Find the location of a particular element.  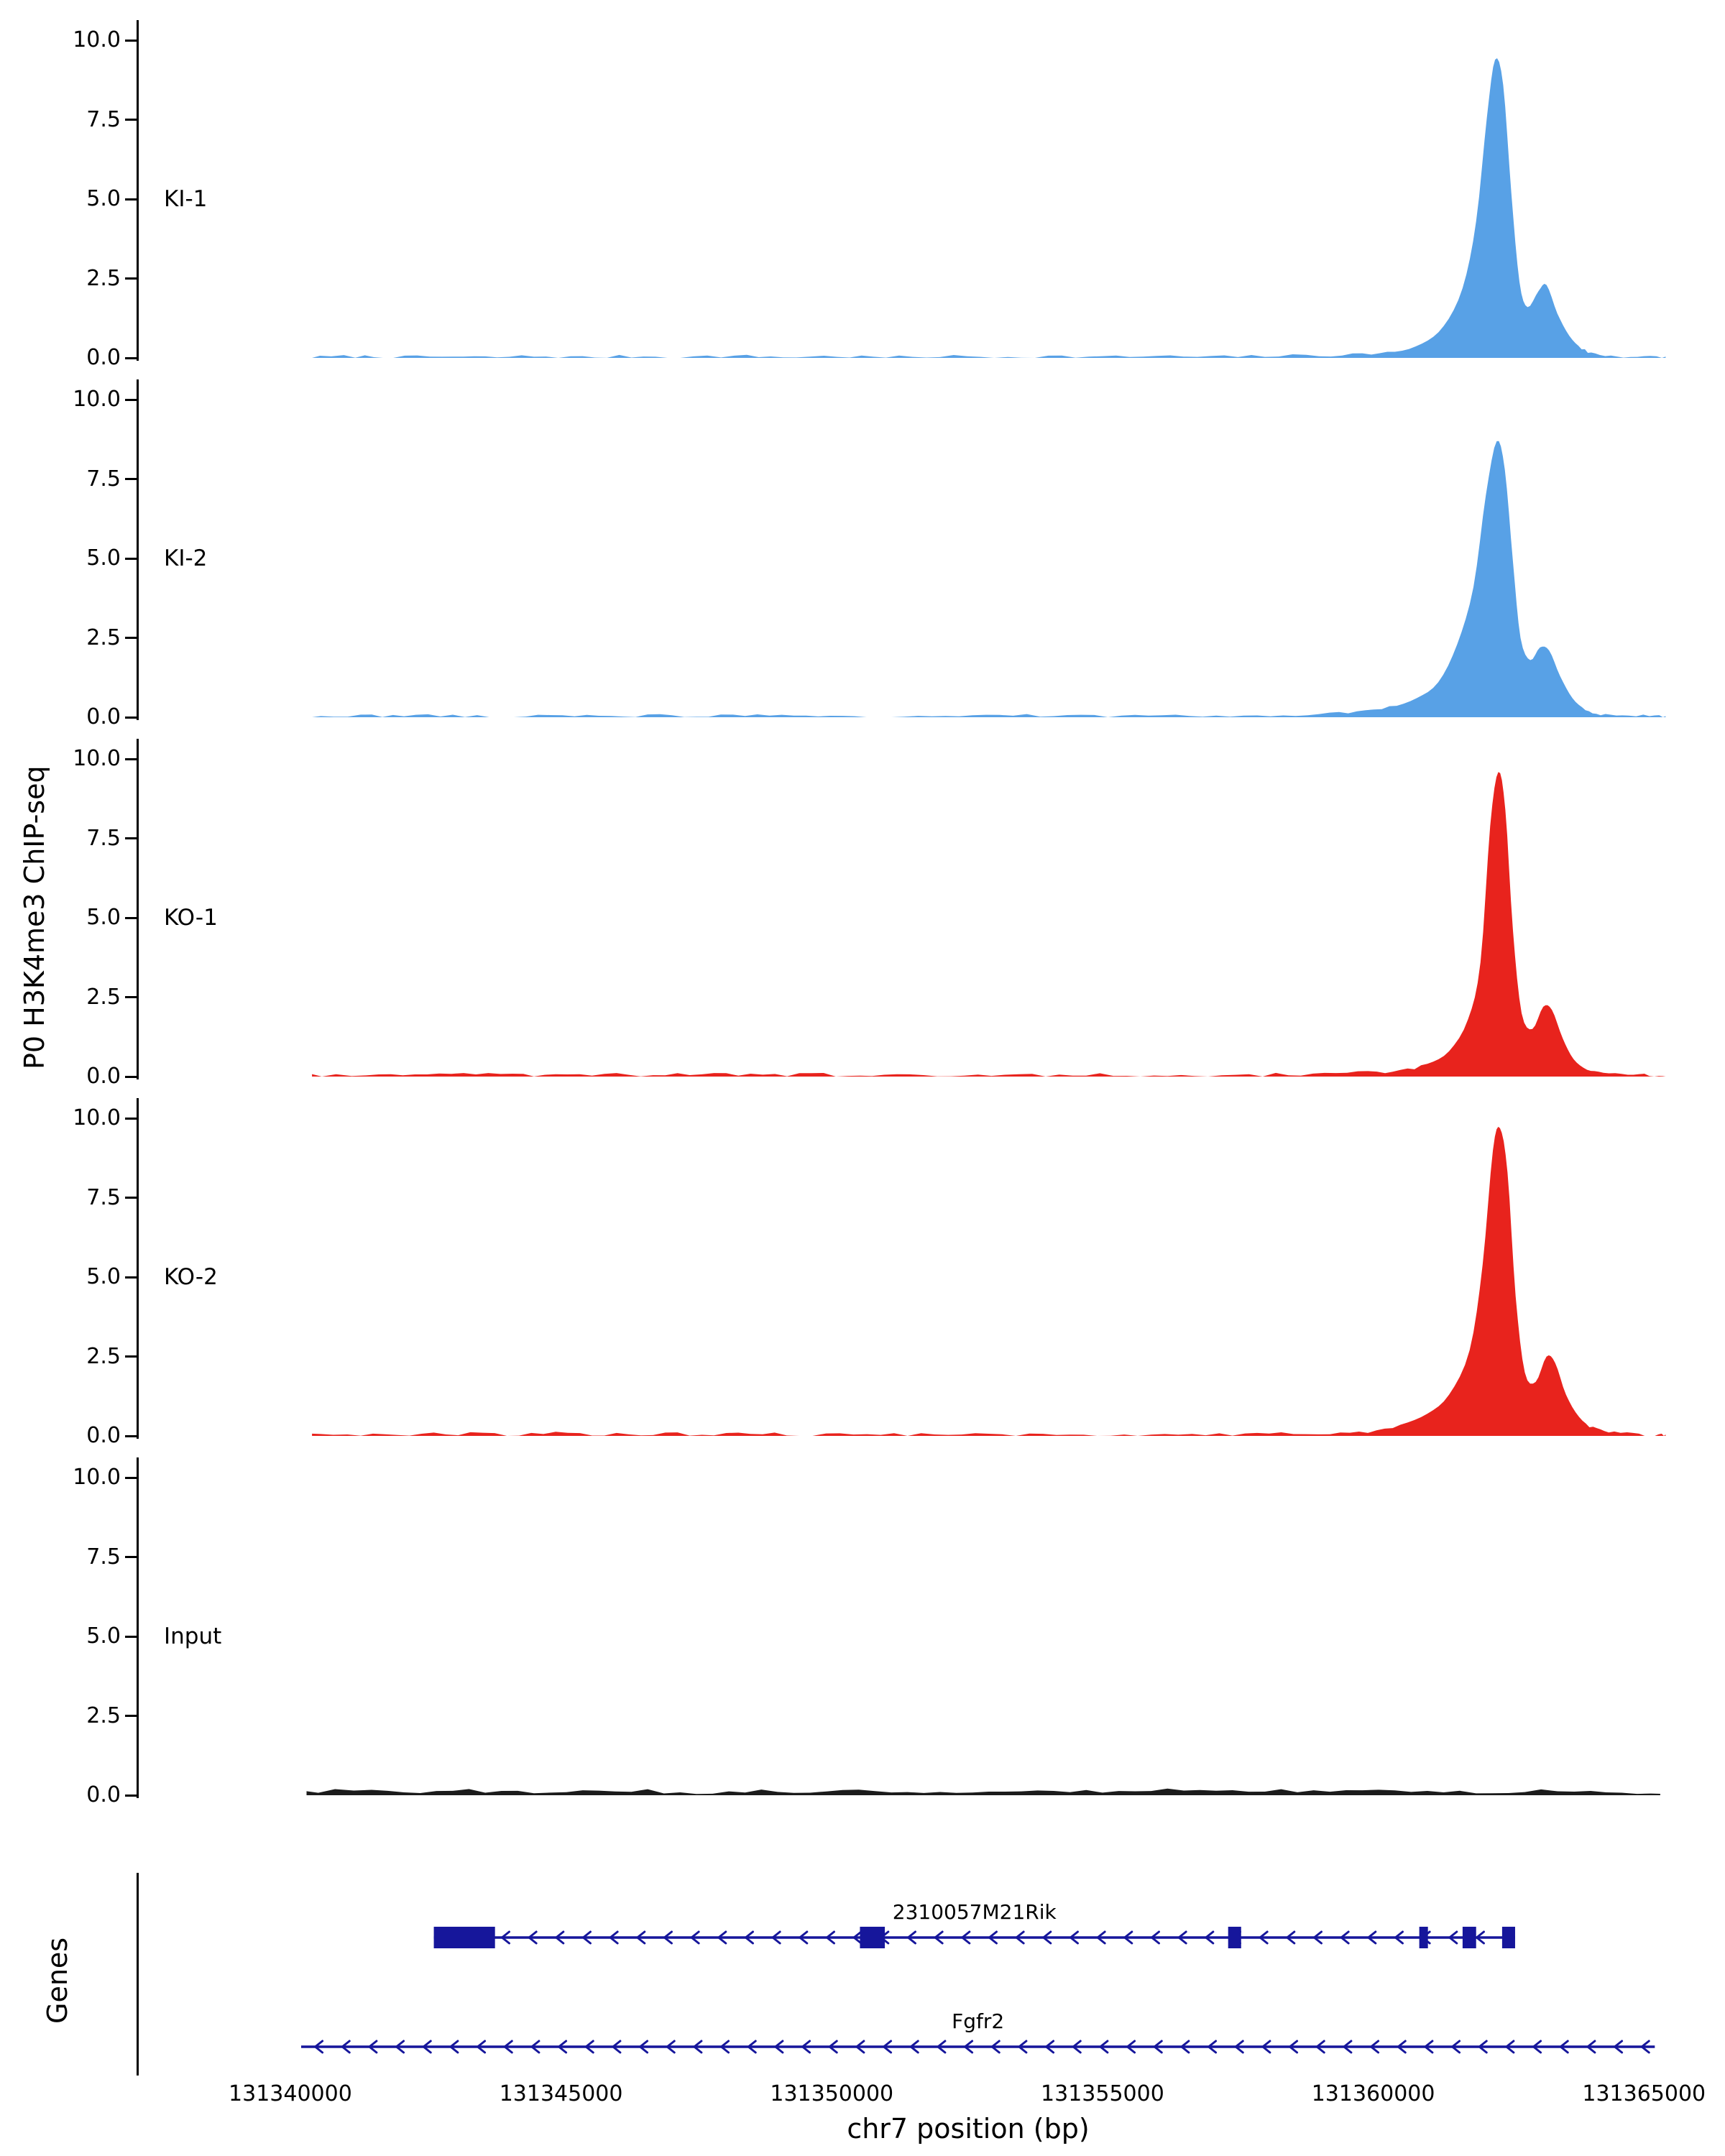

gene-name-label: 2310057M21Rik is located at coordinates (975, 1912).